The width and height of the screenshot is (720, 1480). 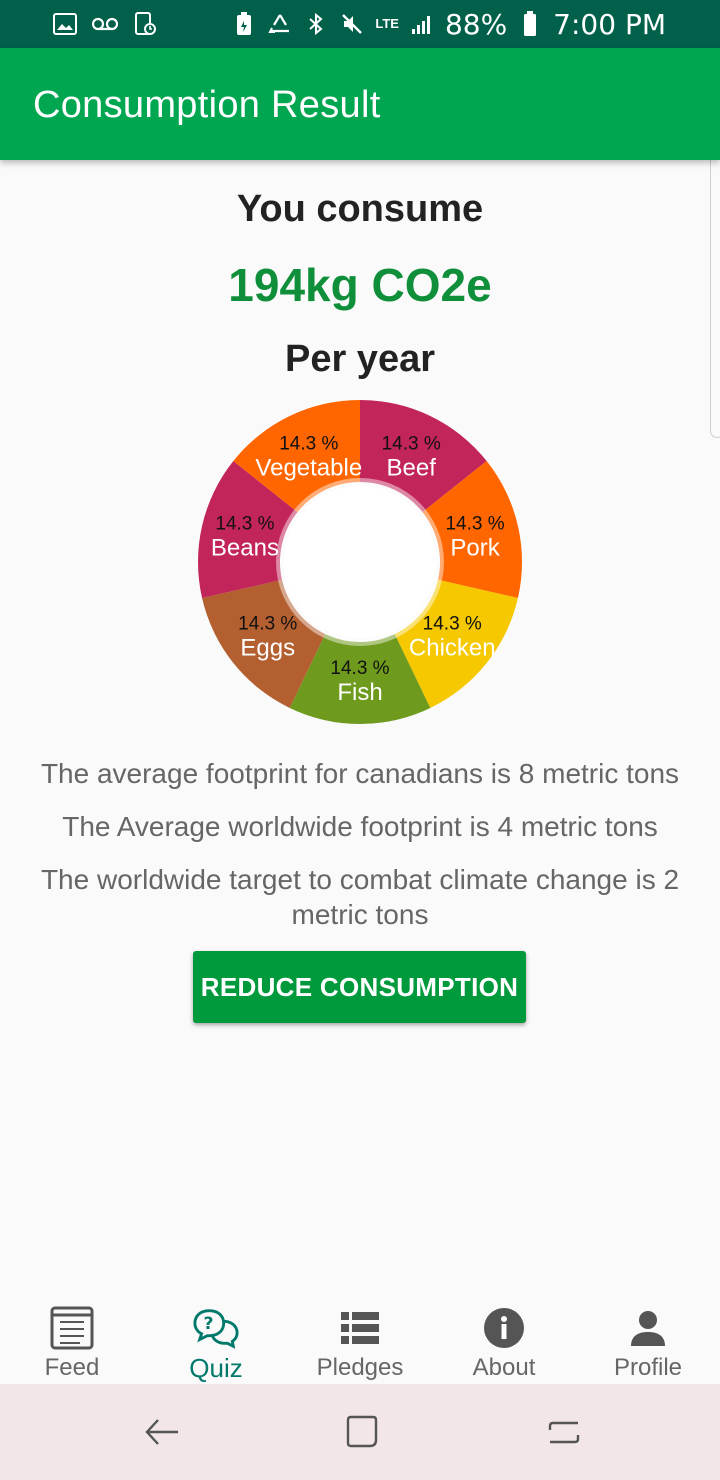 I want to click on back-icon, so click(x=162, y=1432).